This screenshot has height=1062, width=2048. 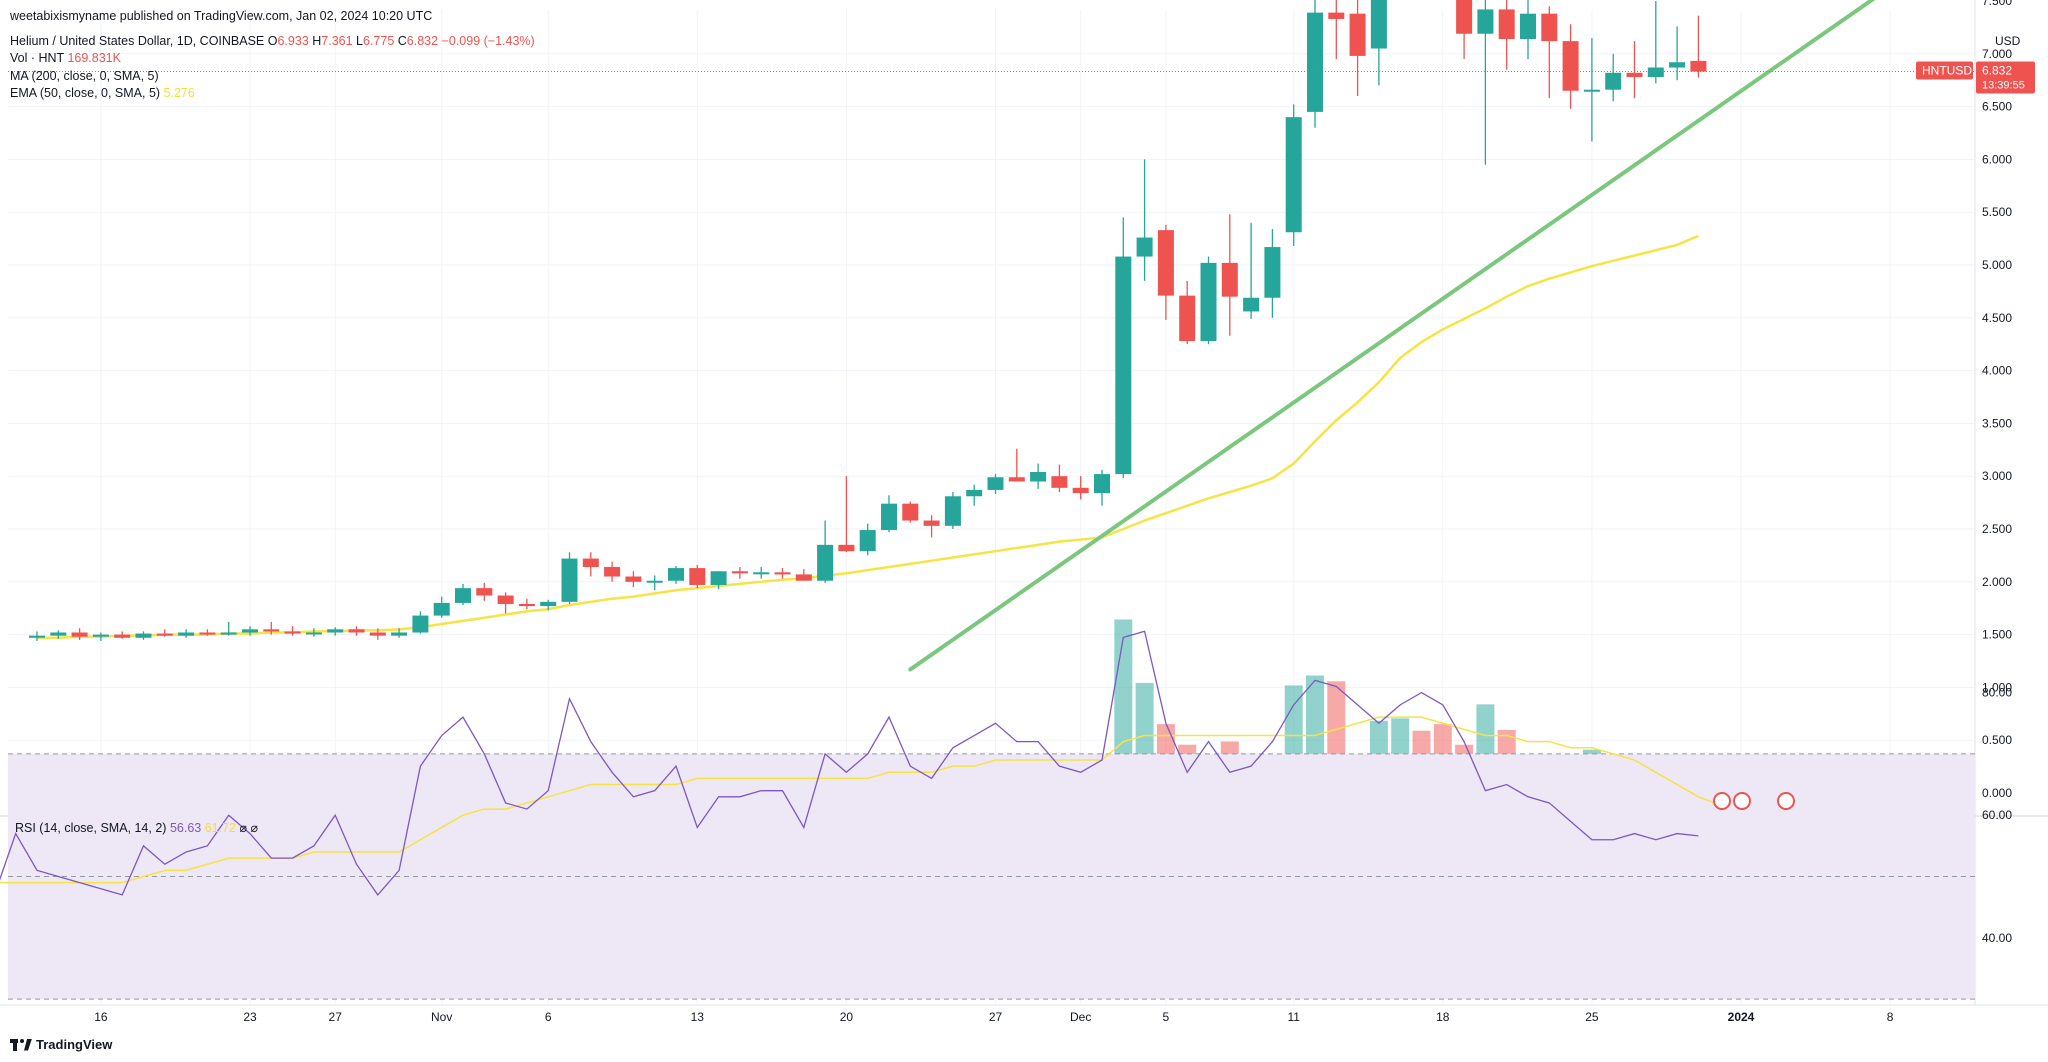 I want to click on ema-label: EMA (50, close, 0, SMA, 5), so click(x=85, y=93).